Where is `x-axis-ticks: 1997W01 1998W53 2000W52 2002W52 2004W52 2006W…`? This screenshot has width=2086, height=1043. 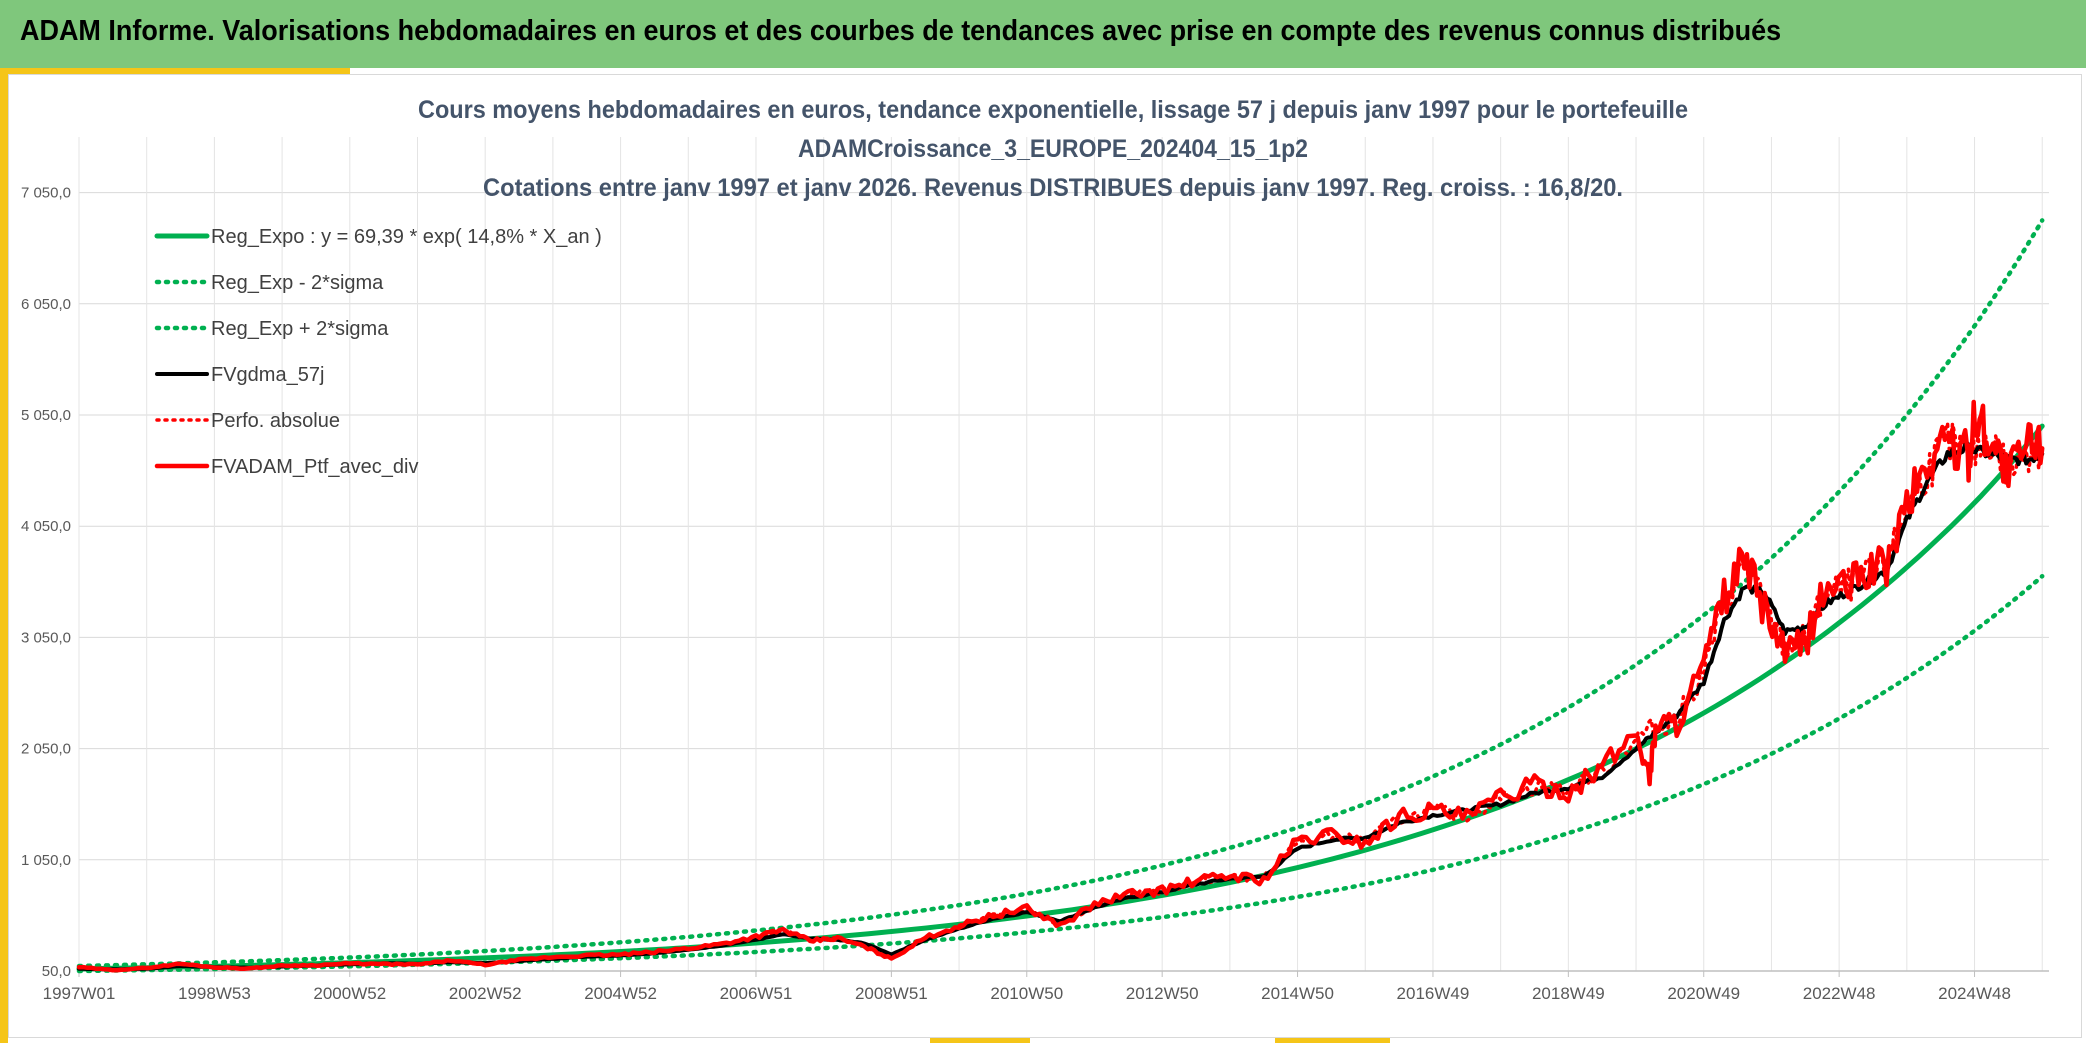
x-axis-ticks: 1997W01 1998W53 2000W52 2002W52 2004W52 2006W… is located at coordinates (1027, 987).